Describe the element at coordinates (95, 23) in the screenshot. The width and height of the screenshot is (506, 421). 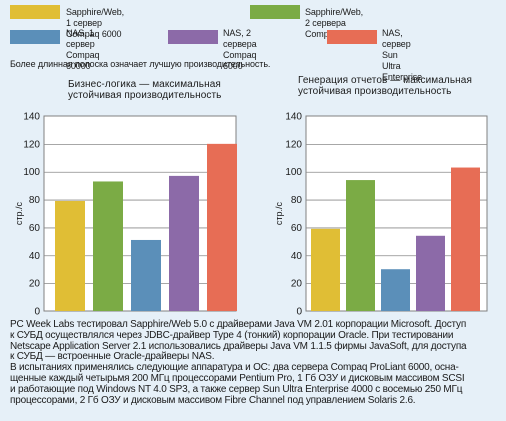
I see `legend-label-1: Sapphire/Web, 1 сервер Compaq 6000` at that location.